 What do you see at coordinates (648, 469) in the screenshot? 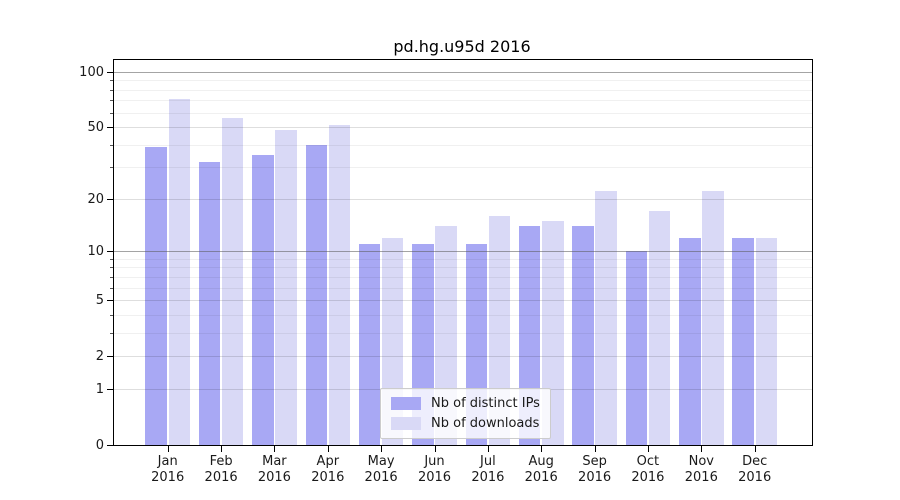
I see `x-tick-label: Oct 2016` at bounding box center [648, 469].